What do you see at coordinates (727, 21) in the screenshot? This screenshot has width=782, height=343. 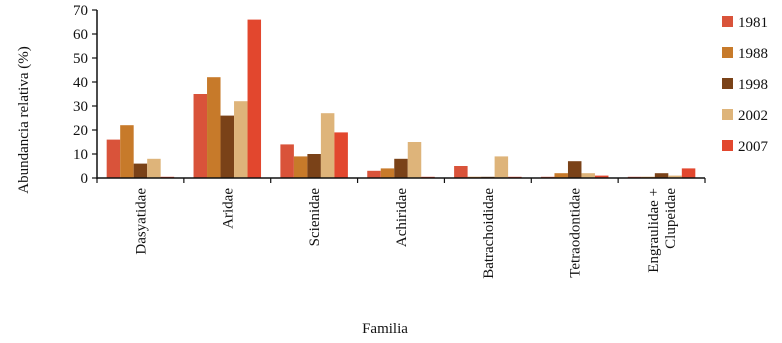 I see `legend-swatch-1981` at bounding box center [727, 21].